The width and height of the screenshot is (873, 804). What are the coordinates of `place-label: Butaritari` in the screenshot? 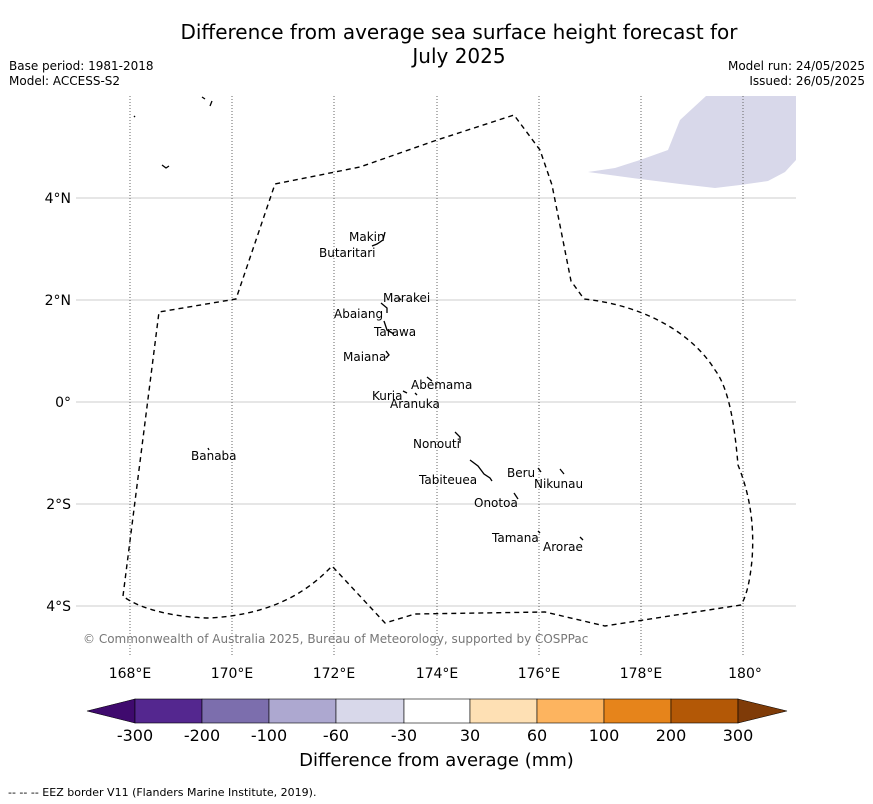 It's located at (347, 253).